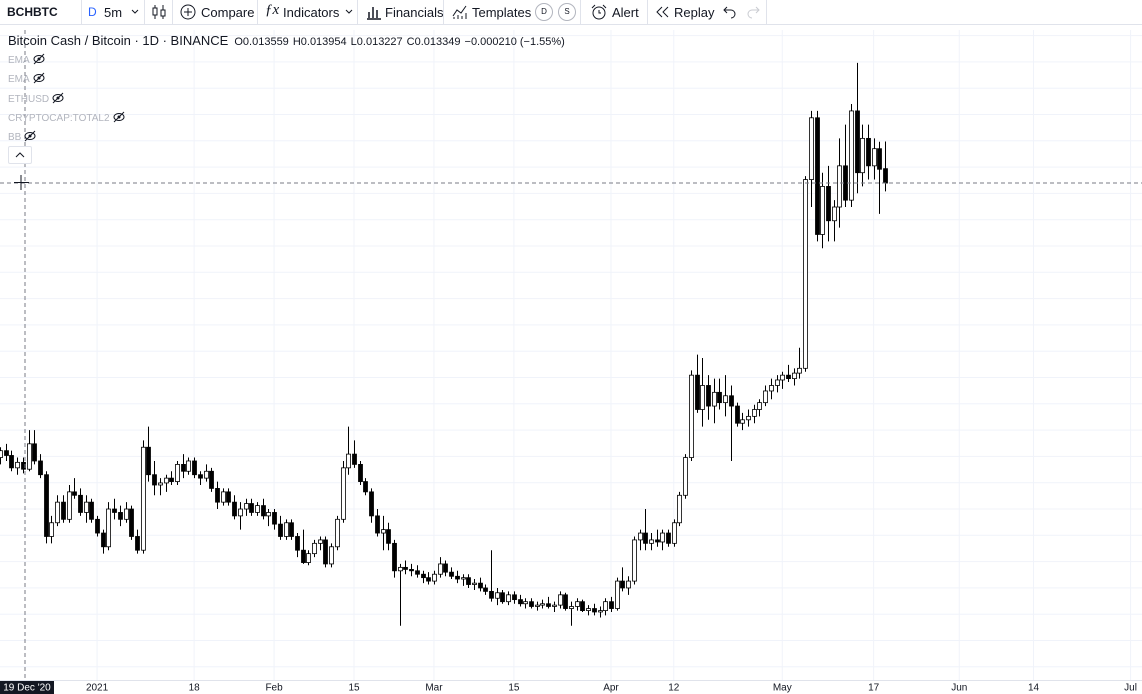 The width and height of the screenshot is (1142, 694). What do you see at coordinates (599, 12) in the screenshot?
I see `alert-icon` at bounding box center [599, 12].